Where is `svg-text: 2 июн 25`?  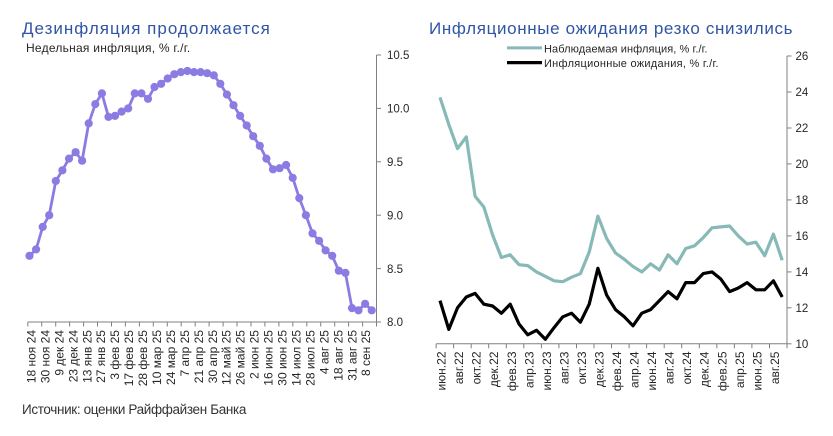
svg-text: 2 июн 25 is located at coordinates (255, 354).